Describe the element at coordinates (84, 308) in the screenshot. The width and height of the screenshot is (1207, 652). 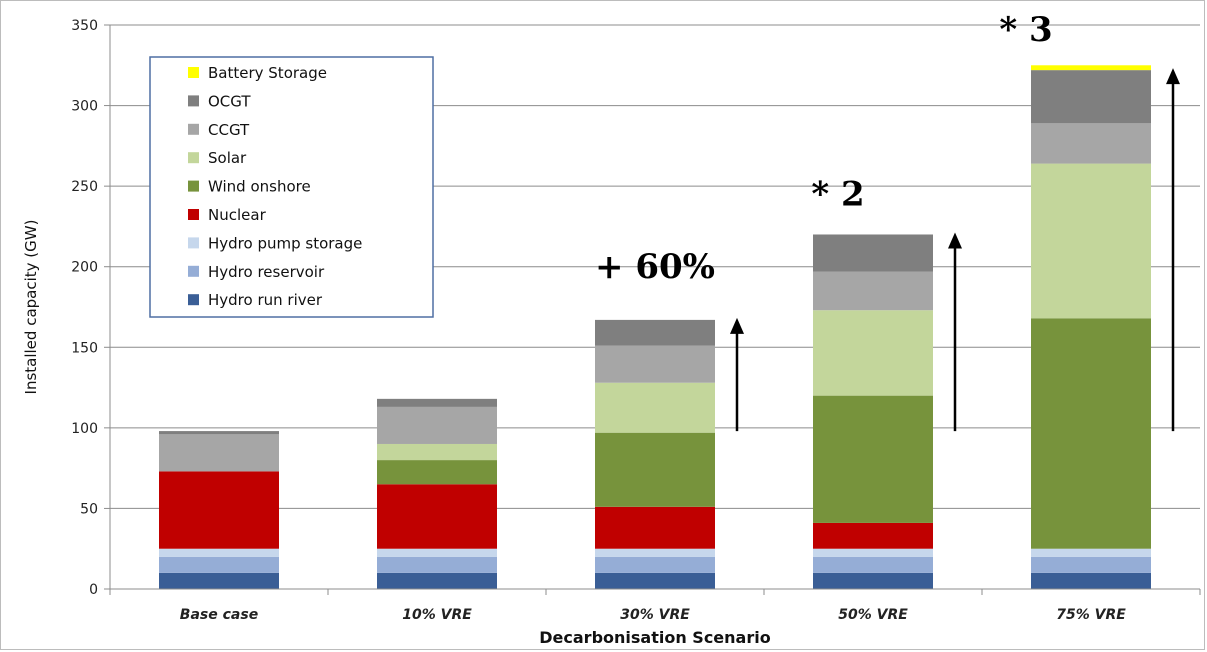
I see `y-tick-labels: 0 50 100 150 200 250 300 350` at that location.